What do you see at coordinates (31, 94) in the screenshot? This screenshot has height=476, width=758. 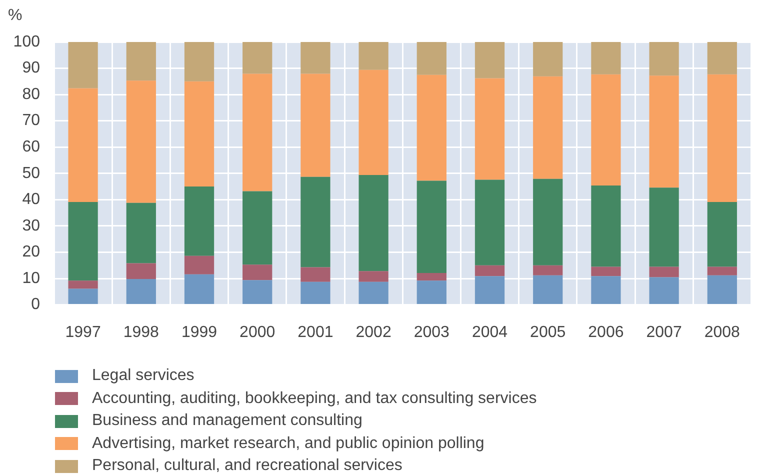 I see `y-tick-label: 80` at bounding box center [31, 94].